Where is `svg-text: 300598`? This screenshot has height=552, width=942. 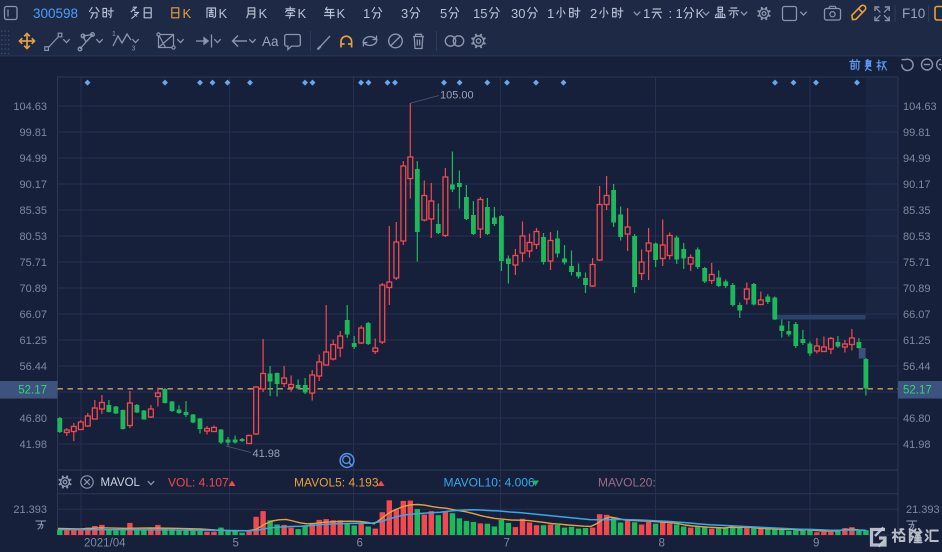
svg-text: 300598 is located at coordinates (55, 13).